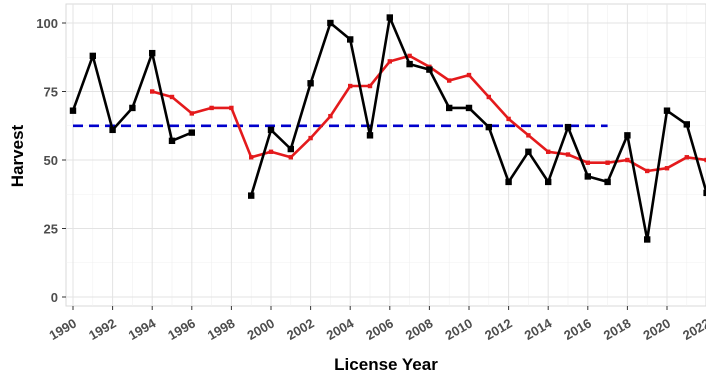 The width and height of the screenshot is (706, 377). What do you see at coordinates (261, 328) in the screenshot?
I see `x-tick-label: 2000` at bounding box center [261, 328].